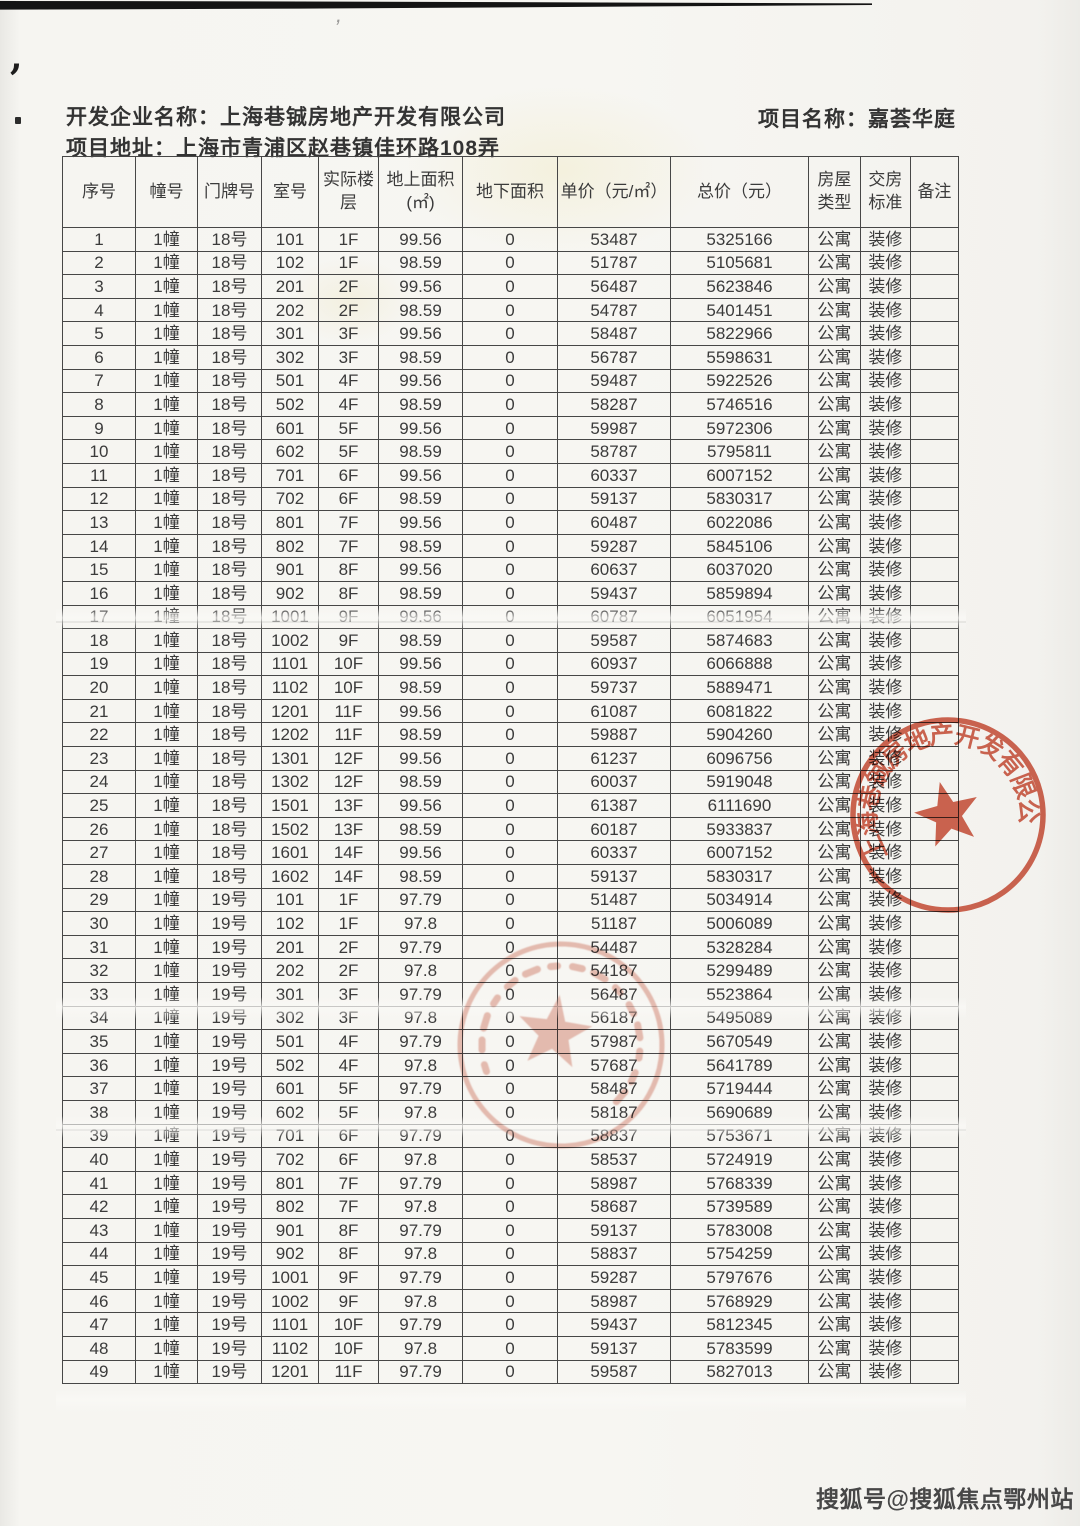 Image resolution: width=1080 pixels, height=1526 pixels. I want to click on table-cell: 5845106, so click(739, 546).